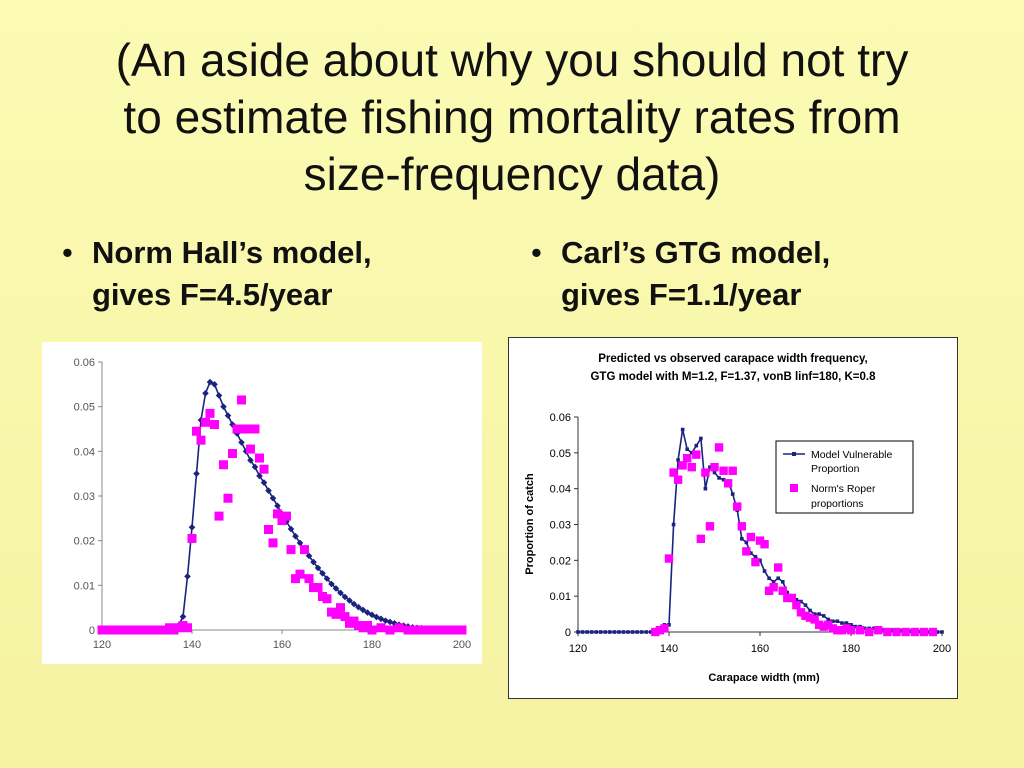 The image size is (1024, 768). I want to click on bullet-line: gives F=4.5/year, so click(212, 294).